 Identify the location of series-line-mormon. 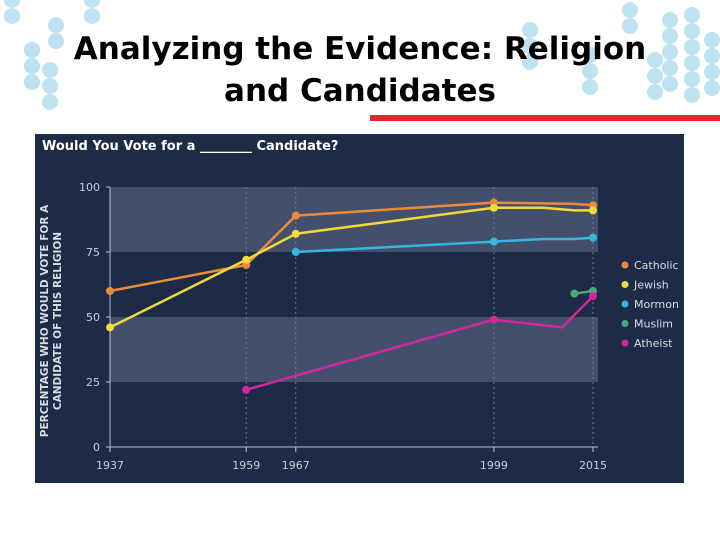
(444, 245).